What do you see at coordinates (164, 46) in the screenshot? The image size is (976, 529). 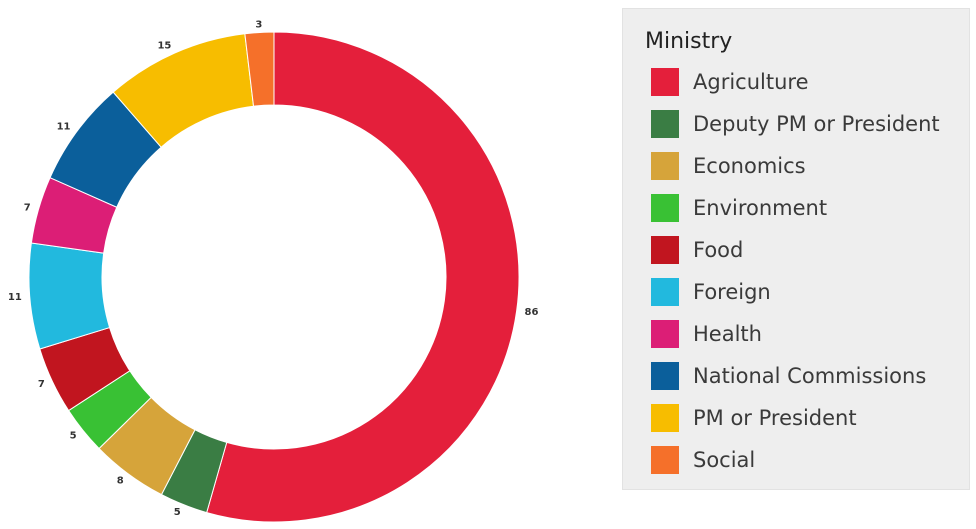 I see `value-label-pm-or-president: 15` at bounding box center [164, 46].